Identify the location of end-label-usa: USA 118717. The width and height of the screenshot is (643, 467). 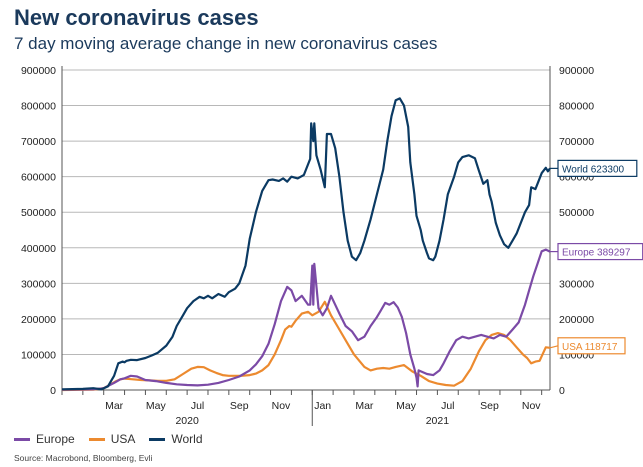
(590, 347).